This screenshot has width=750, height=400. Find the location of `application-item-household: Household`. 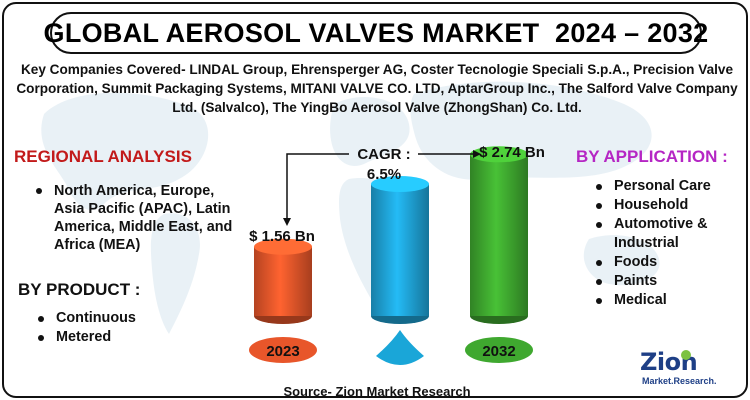

application-item-household: Household is located at coordinates (667, 205).